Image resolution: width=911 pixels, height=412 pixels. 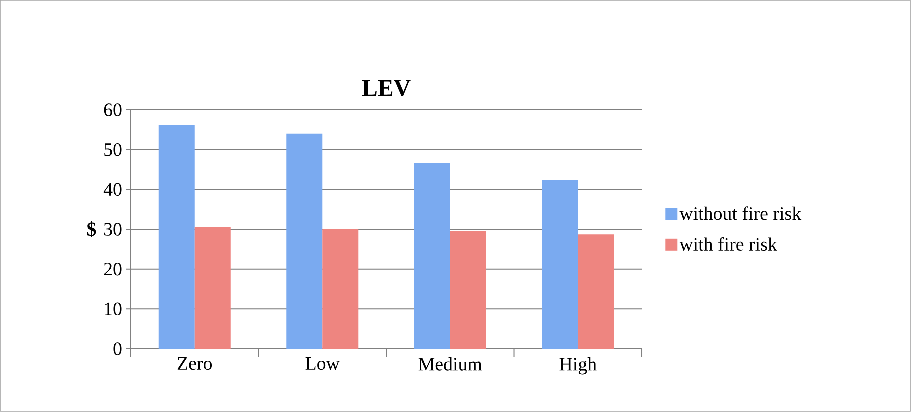 What do you see at coordinates (741, 213) in the screenshot?
I see `legend-label: without fire risk` at bounding box center [741, 213].